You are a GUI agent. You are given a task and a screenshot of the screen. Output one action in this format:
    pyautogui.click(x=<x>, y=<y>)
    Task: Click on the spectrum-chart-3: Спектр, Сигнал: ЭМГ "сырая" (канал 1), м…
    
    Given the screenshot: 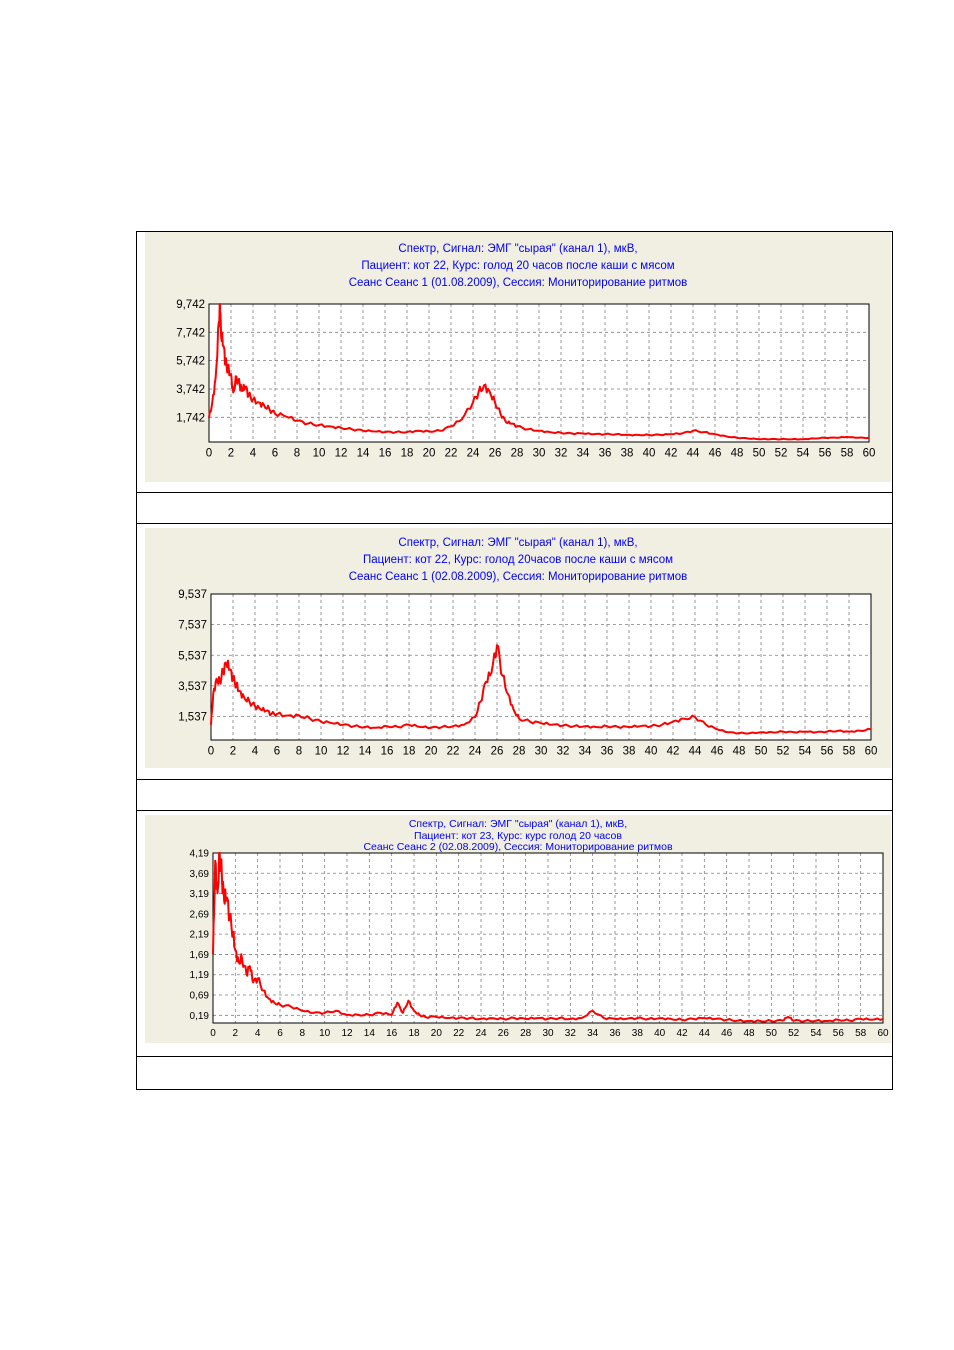 What is the action you would take?
    pyautogui.click(x=539, y=928)
    